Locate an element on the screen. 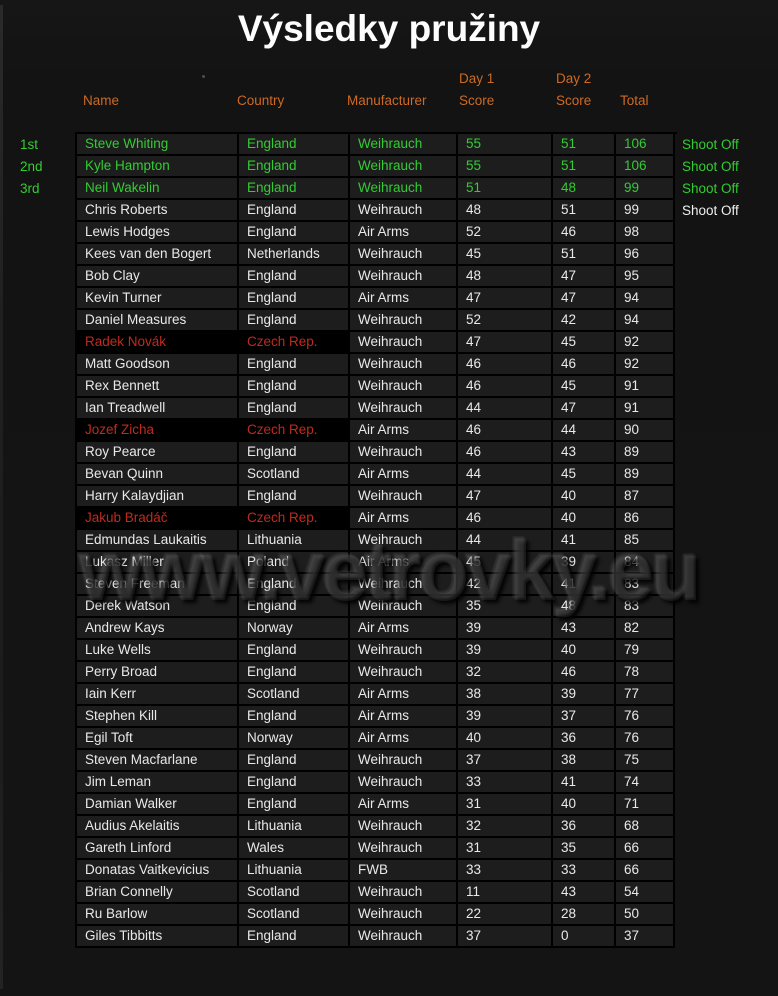  name-cell: Chris Roberts is located at coordinates (156, 211).